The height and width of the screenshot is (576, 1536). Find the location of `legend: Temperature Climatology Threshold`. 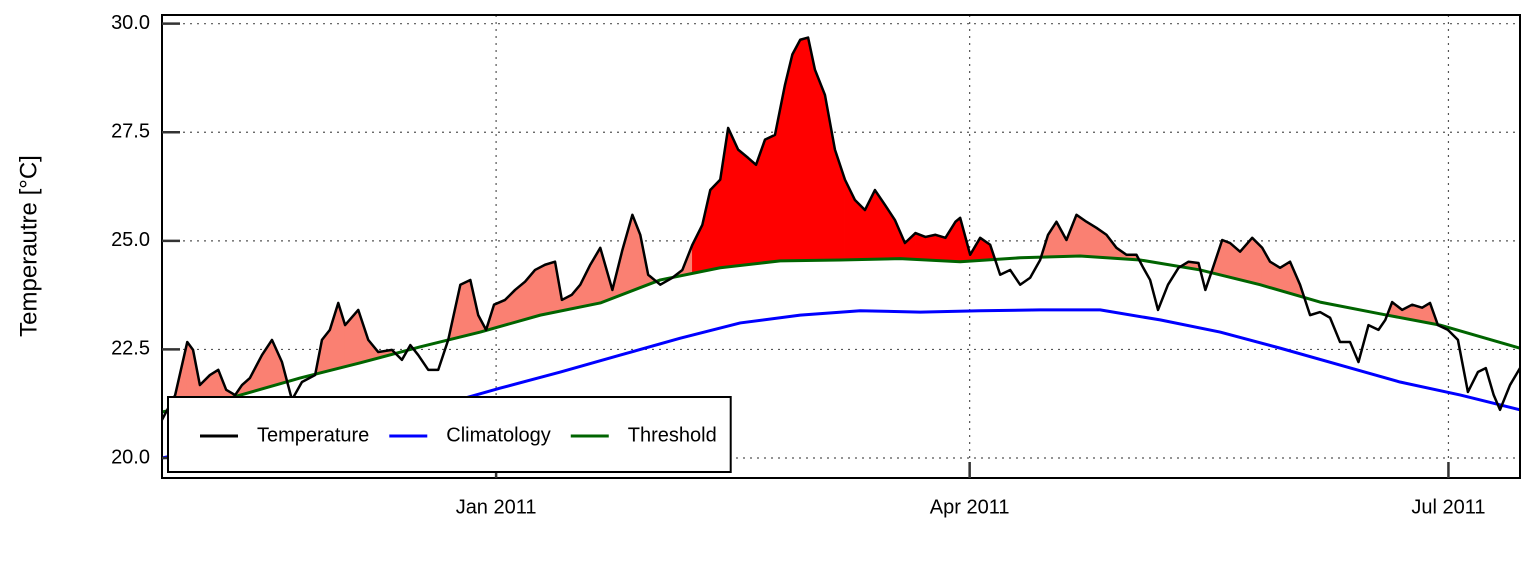

legend: Temperature Climatology Threshold is located at coordinates (449, 434).